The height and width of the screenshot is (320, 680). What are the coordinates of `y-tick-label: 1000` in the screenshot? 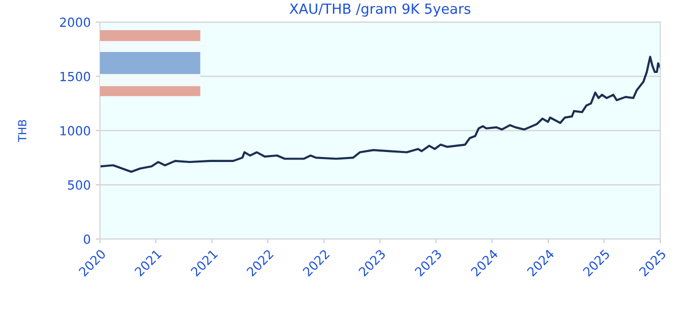 It's located at (75, 131).